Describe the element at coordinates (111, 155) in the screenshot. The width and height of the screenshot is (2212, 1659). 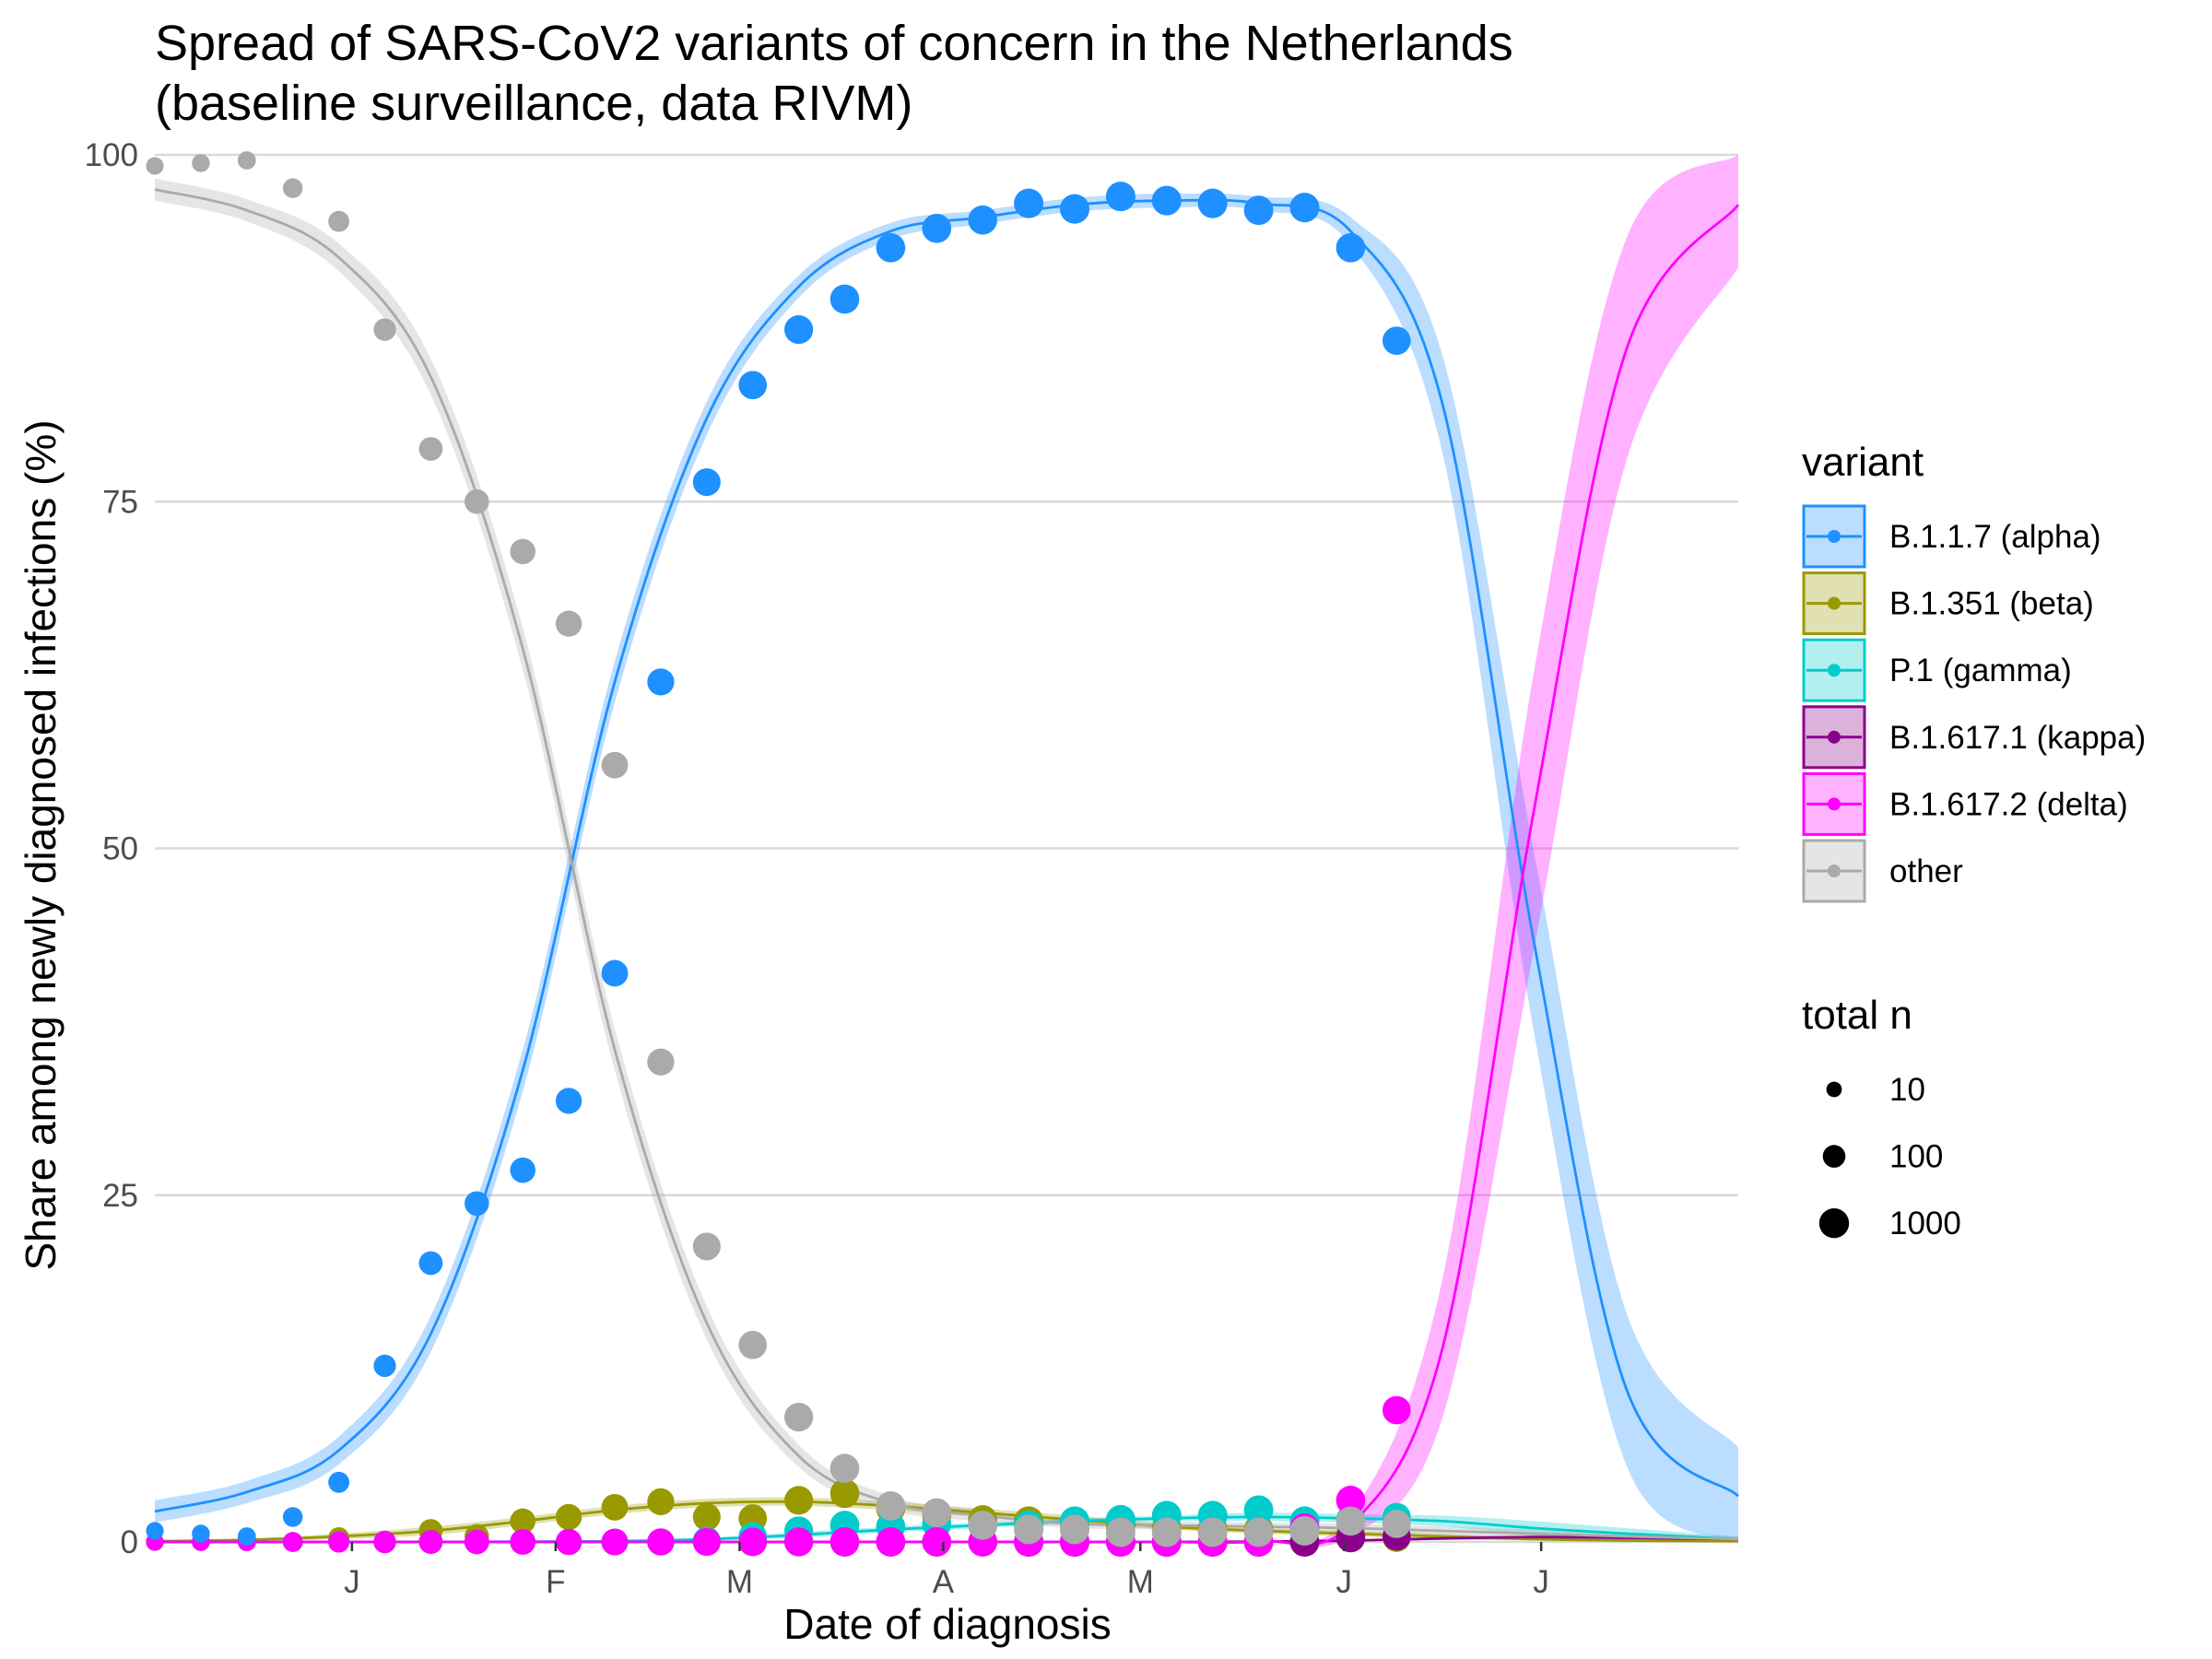
I see `y-tick-label-100: 100` at that location.